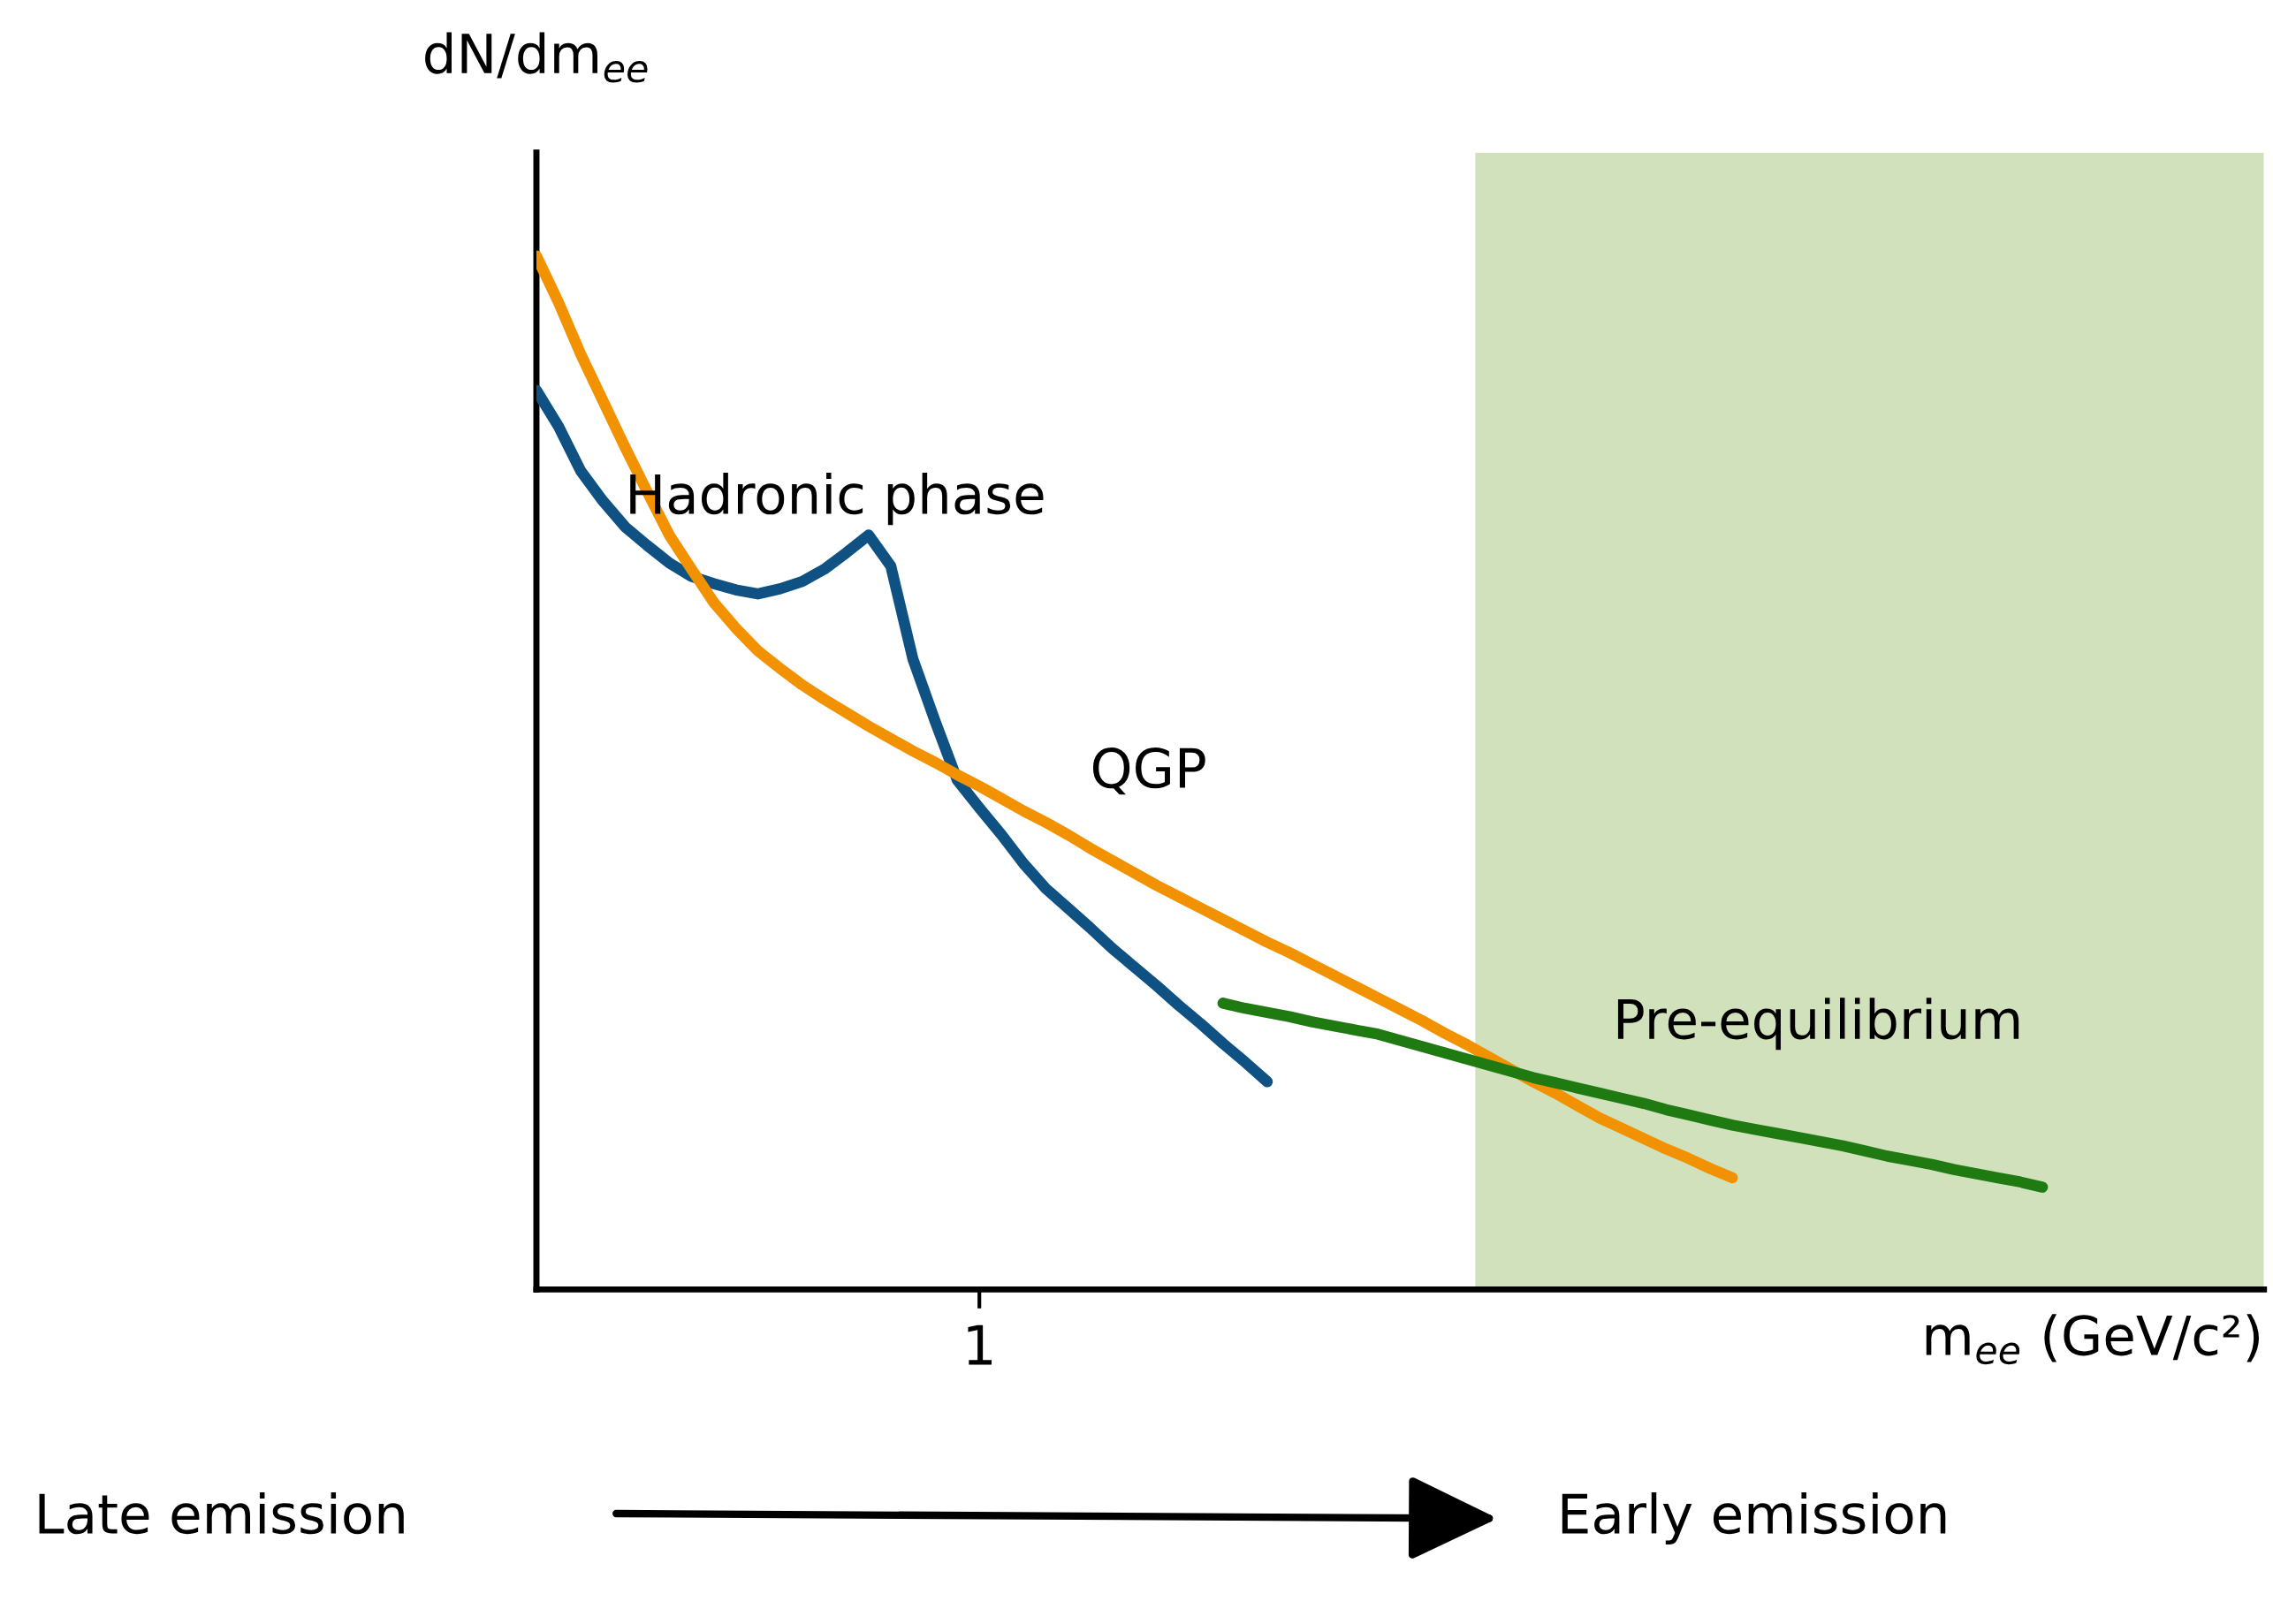 This screenshot has width=2273, height=1624. What do you see at coordinates (536, 57) in the screenshot?
I see `y-axis-title: dN/dm$_{ee}$` at bounding box center [536, 57].